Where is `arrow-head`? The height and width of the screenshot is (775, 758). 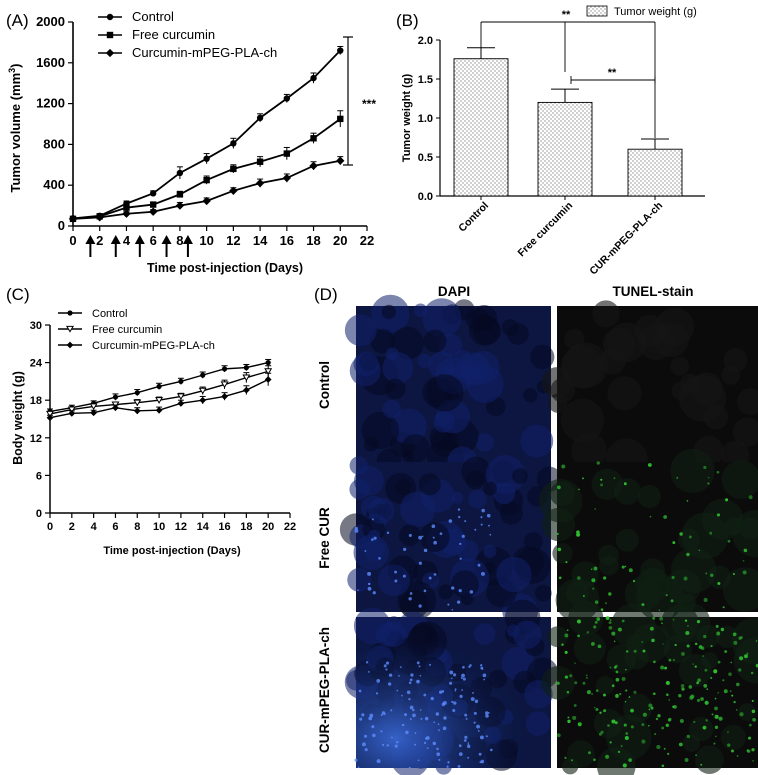 arrow-head is located at coordinates (166, 239).